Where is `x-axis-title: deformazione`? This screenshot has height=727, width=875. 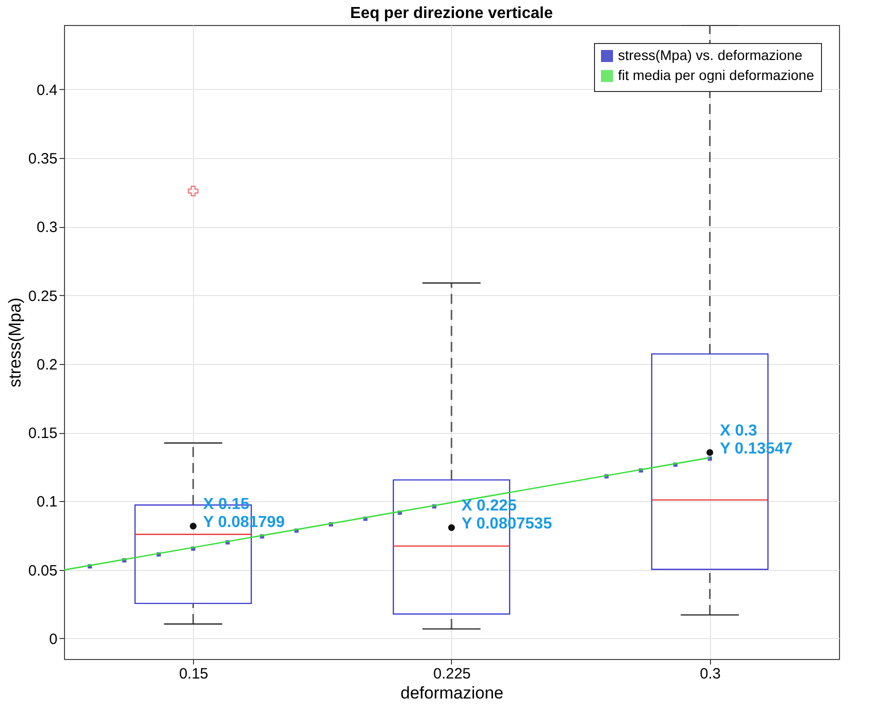 x-axis-title: deformazione is located at coordinates (452, 693).